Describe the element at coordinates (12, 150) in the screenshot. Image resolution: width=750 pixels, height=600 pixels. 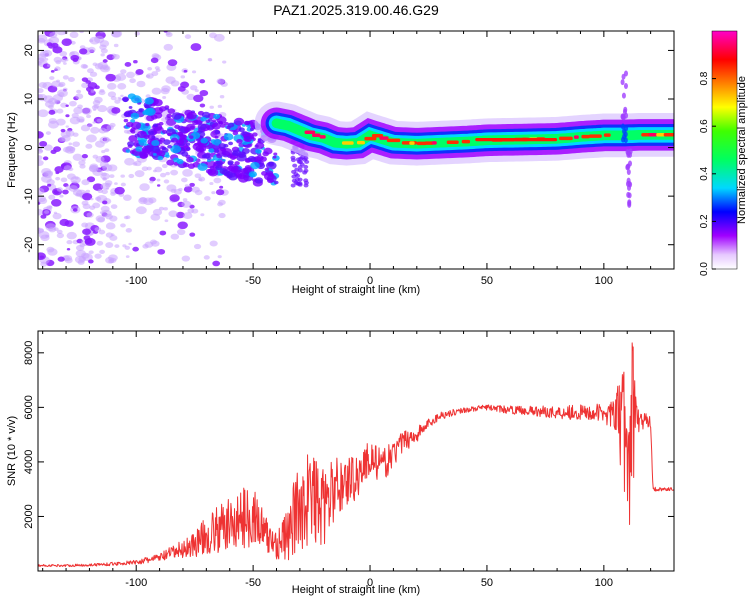
I see `spectrogram-y-label: Frequency (Hz)` at that location.